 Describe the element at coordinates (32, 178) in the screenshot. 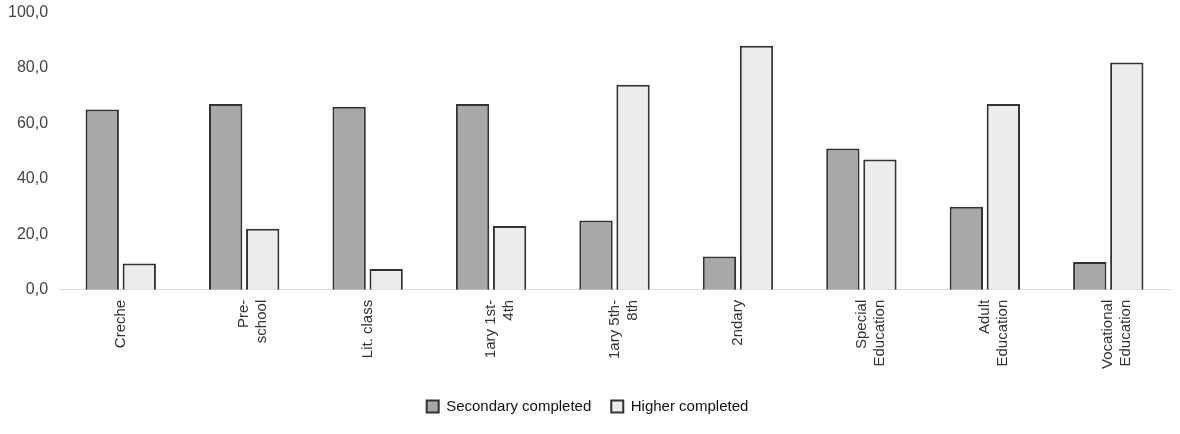

I see `y-tick-label: 40,0` at that location.